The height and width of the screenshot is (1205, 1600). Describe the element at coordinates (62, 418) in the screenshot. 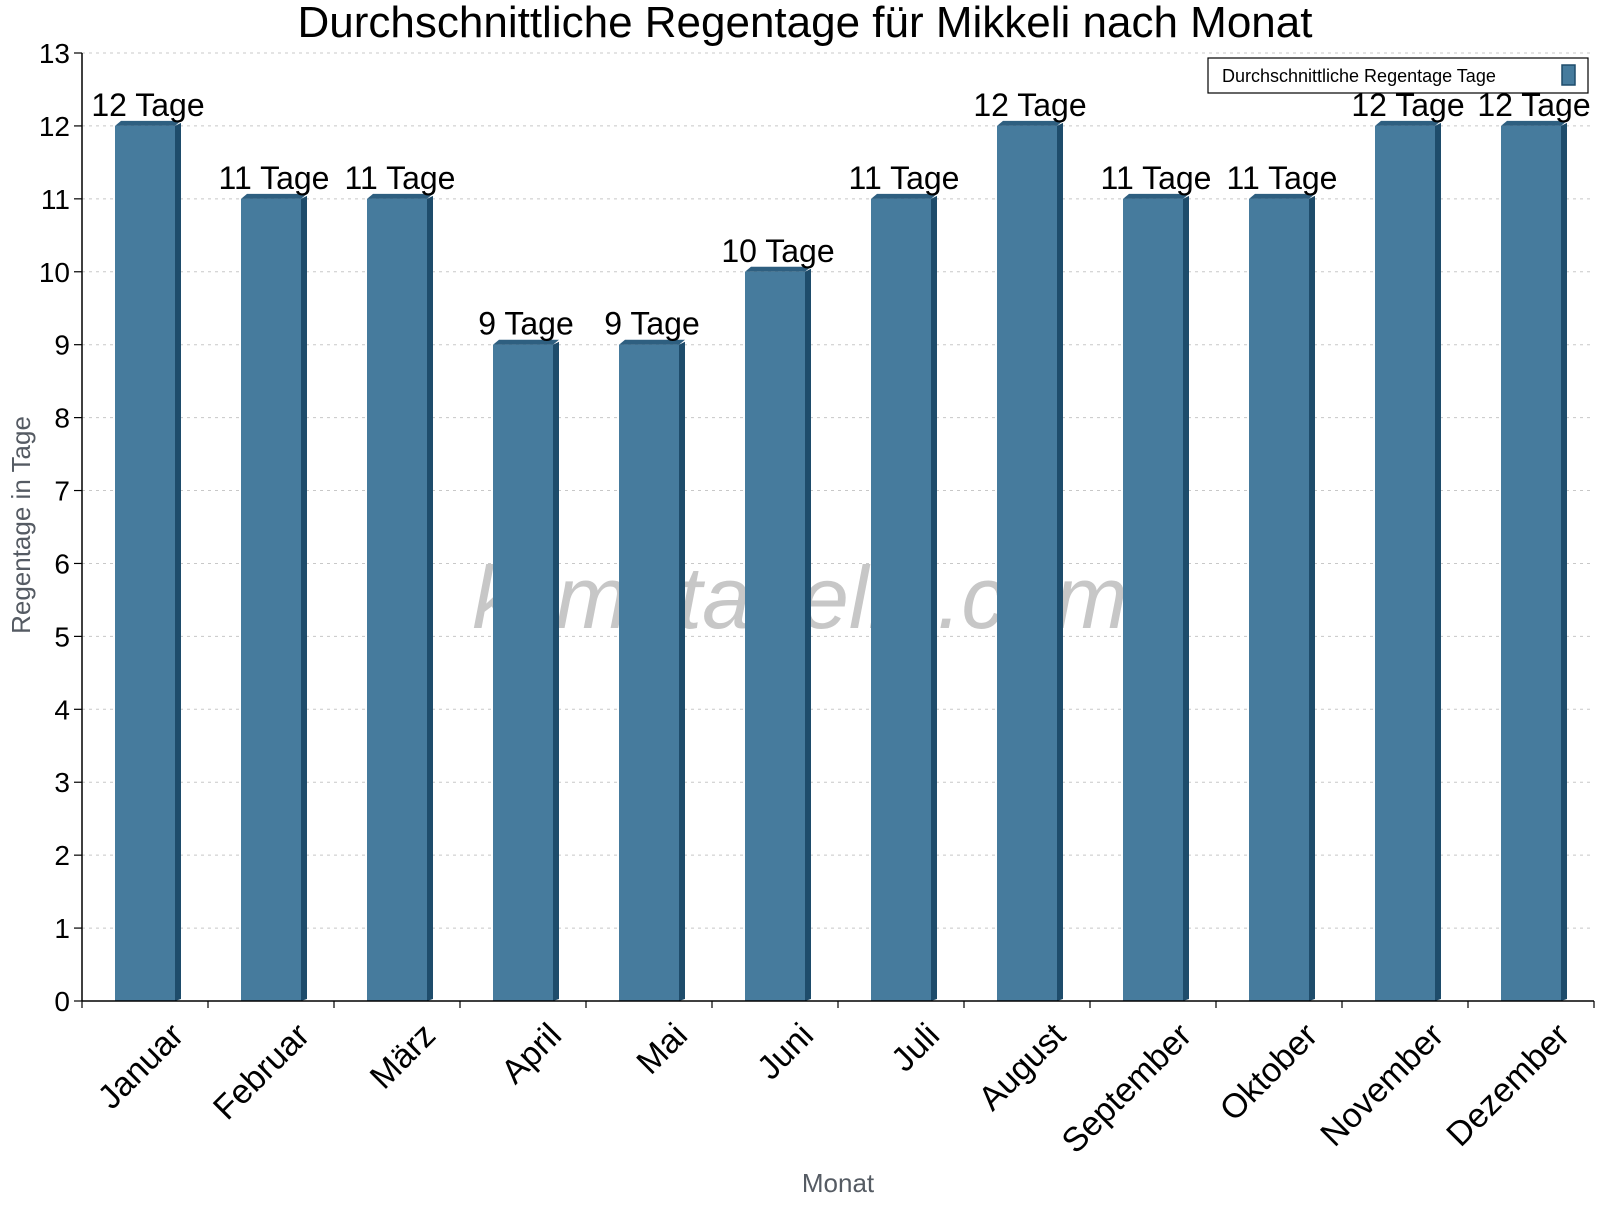

I see `y-tick-label: 8` at that location.